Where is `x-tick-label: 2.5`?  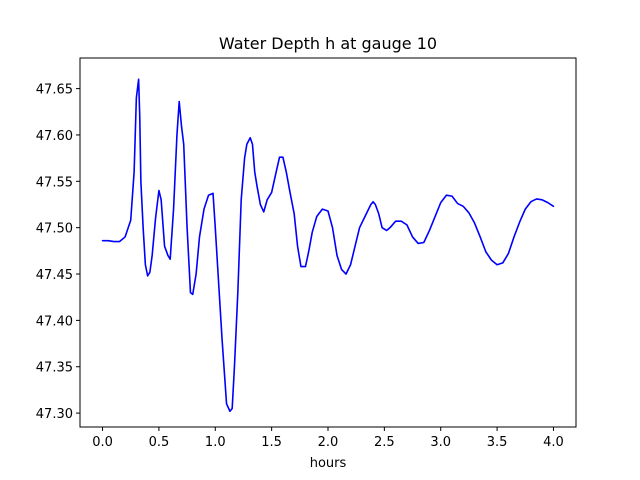 x-tick-label: 2.5 is located at coordinates (384, 442).